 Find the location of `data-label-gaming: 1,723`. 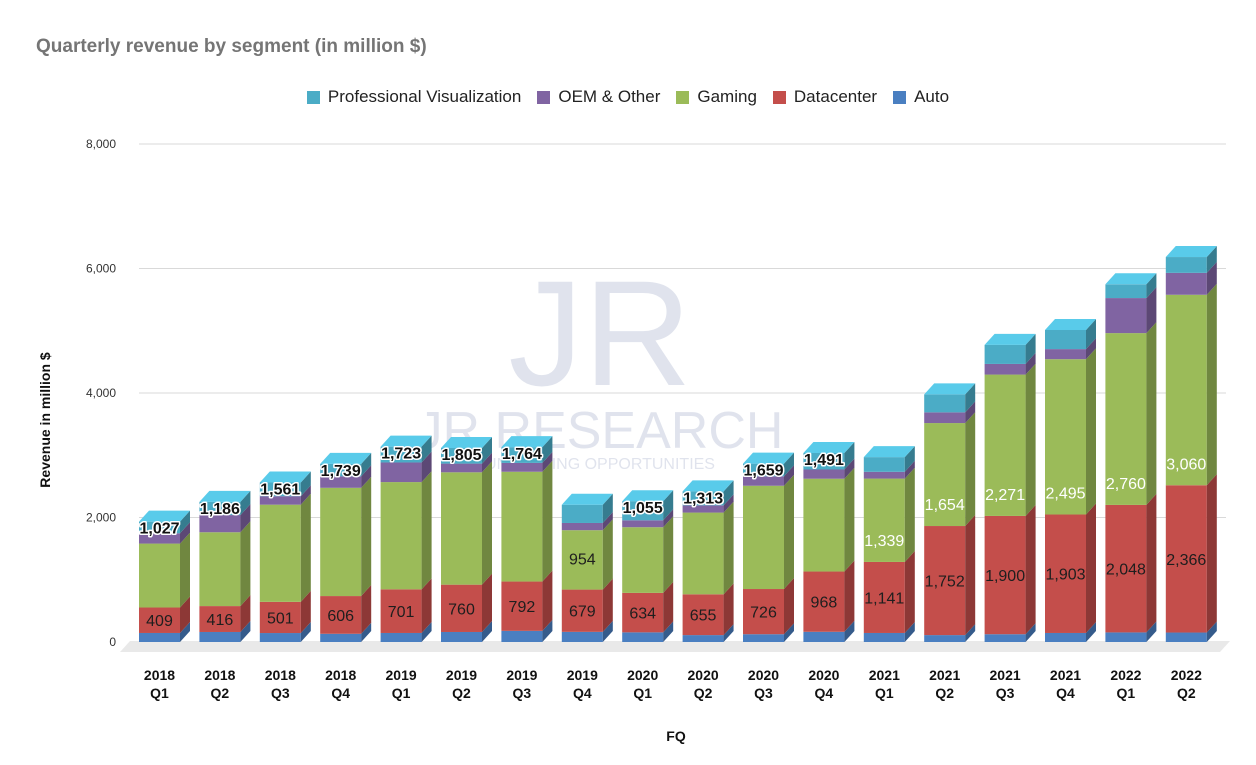

data-label-gaming: 1,723 is located at coordinates (401, 454).